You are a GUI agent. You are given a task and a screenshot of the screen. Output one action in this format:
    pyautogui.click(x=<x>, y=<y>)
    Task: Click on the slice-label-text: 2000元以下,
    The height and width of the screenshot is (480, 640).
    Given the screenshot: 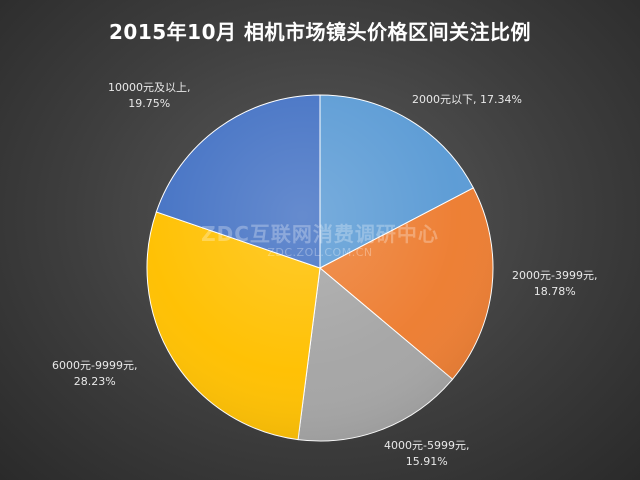 What is the action you would take?
    pyautogui.click(x=444, y=99)
    